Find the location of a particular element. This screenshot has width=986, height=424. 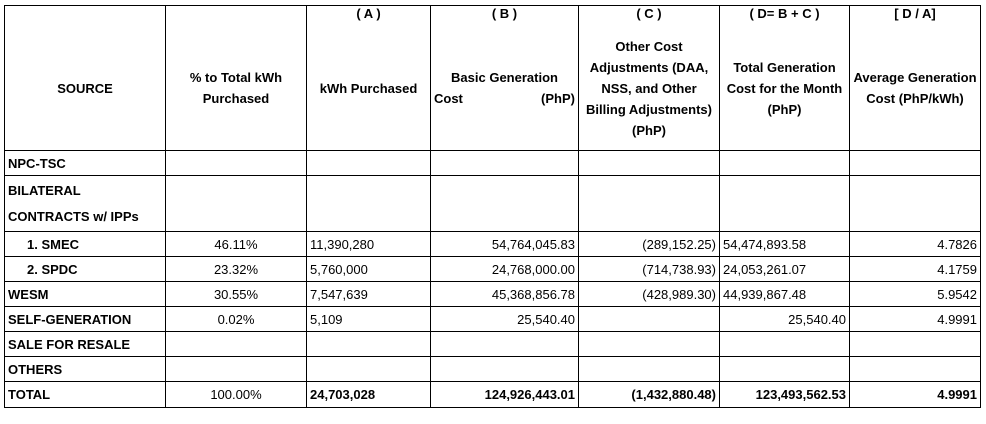

header-kwh: kWh Purchased is located at coordinates (368, 88).